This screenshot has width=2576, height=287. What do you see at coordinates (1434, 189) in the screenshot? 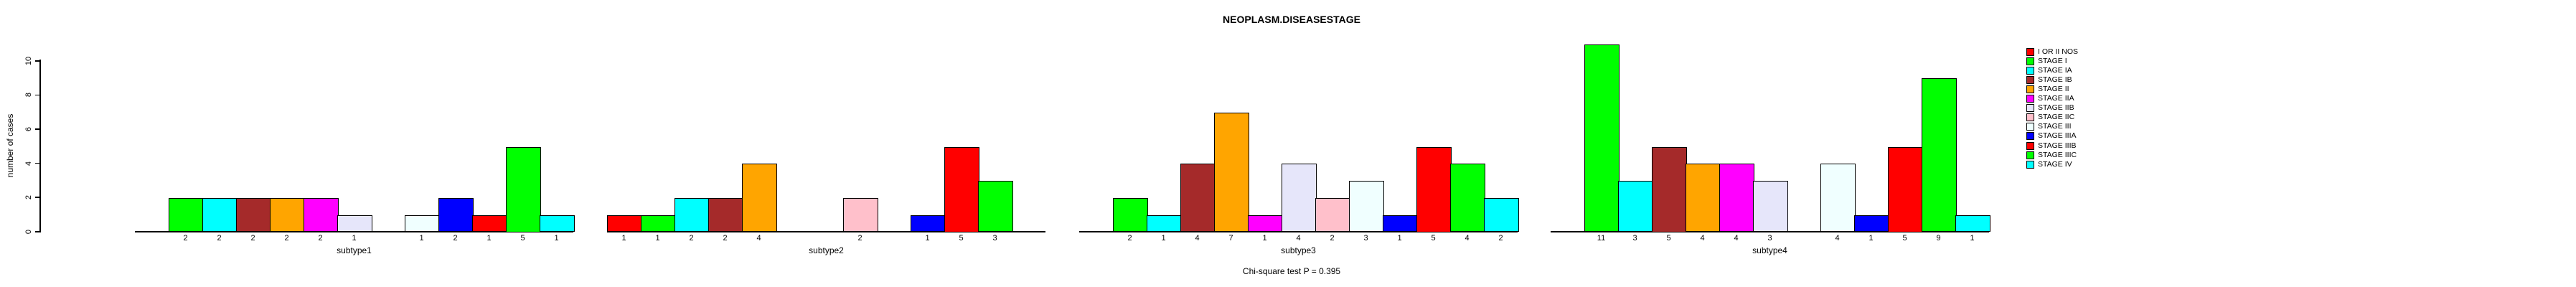
I see `bar-subtype3-stage-iiib` at bounding box center [1434, 189].